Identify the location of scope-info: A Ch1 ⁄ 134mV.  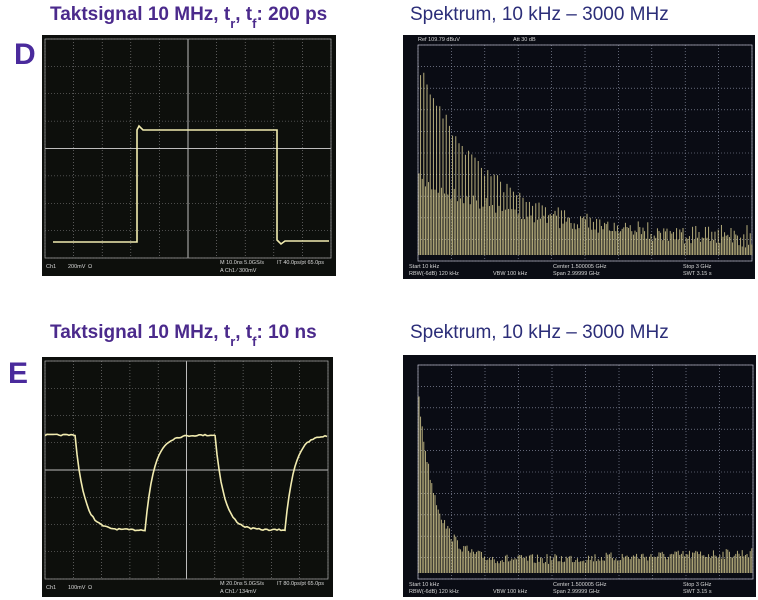
(238, 592).